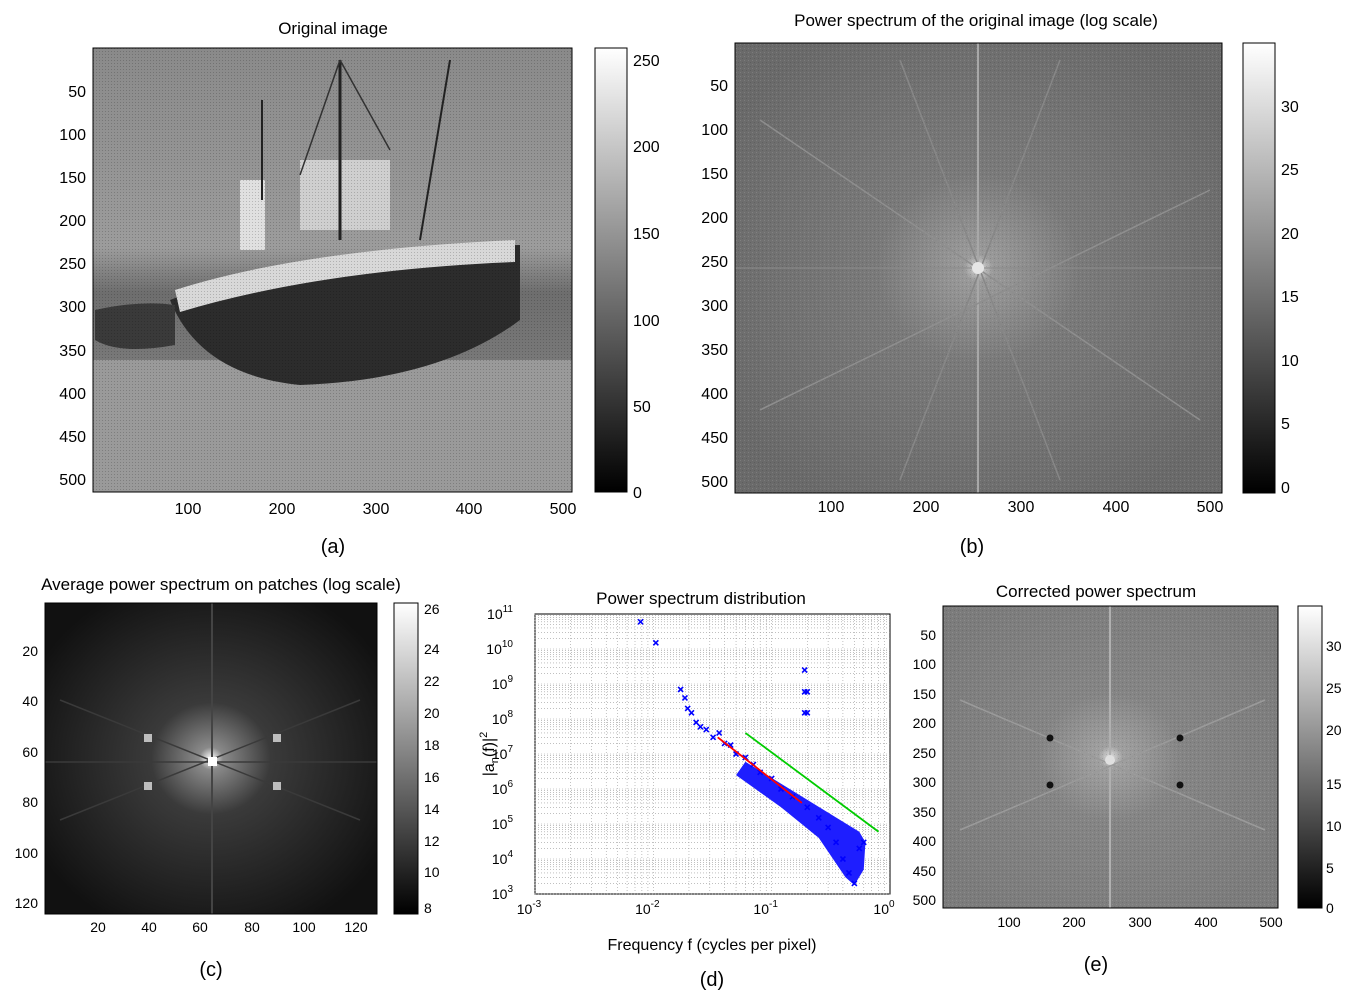 This screenshot has width=1346, height=993. I want to click on svg-text: 24, so click(432, 649).